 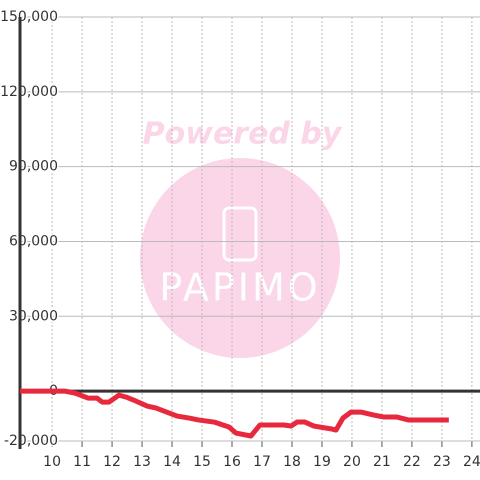 What do you see at coordinates (292, 462) in the screenshot?
I see `x-tick-label: 18` at bounding box center [292, 462].